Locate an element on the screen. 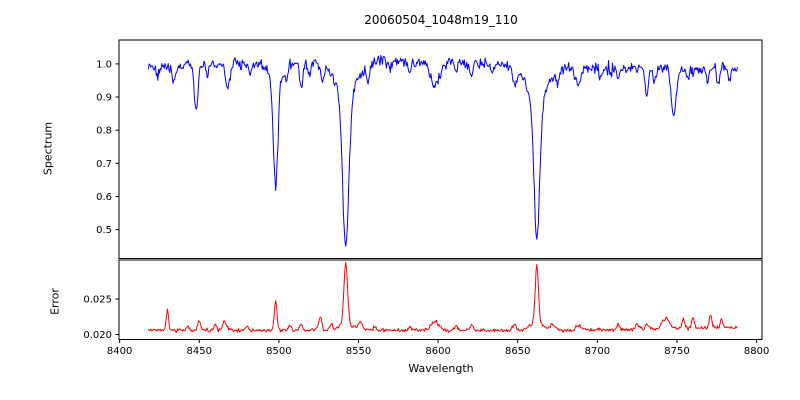 Image resolution: width=800 pixels, height=400 pixels. x-tick-label: 8500 is located at coordinates (278, 351).